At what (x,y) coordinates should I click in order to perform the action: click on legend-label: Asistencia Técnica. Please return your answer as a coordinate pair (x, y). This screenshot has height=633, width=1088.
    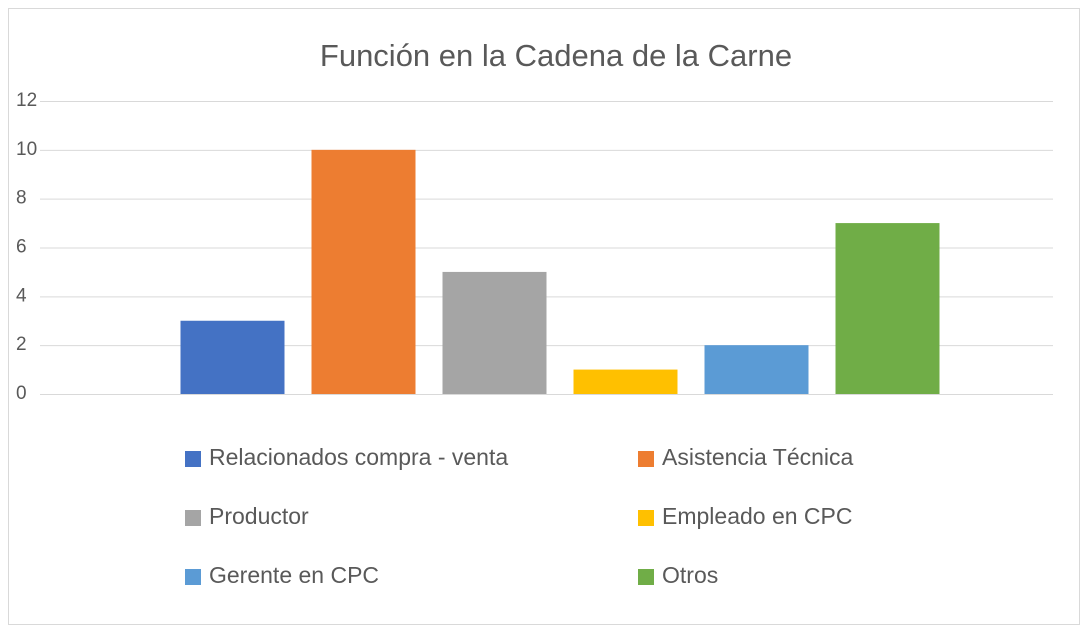
    Looking at the image, I should click on (758, 457).